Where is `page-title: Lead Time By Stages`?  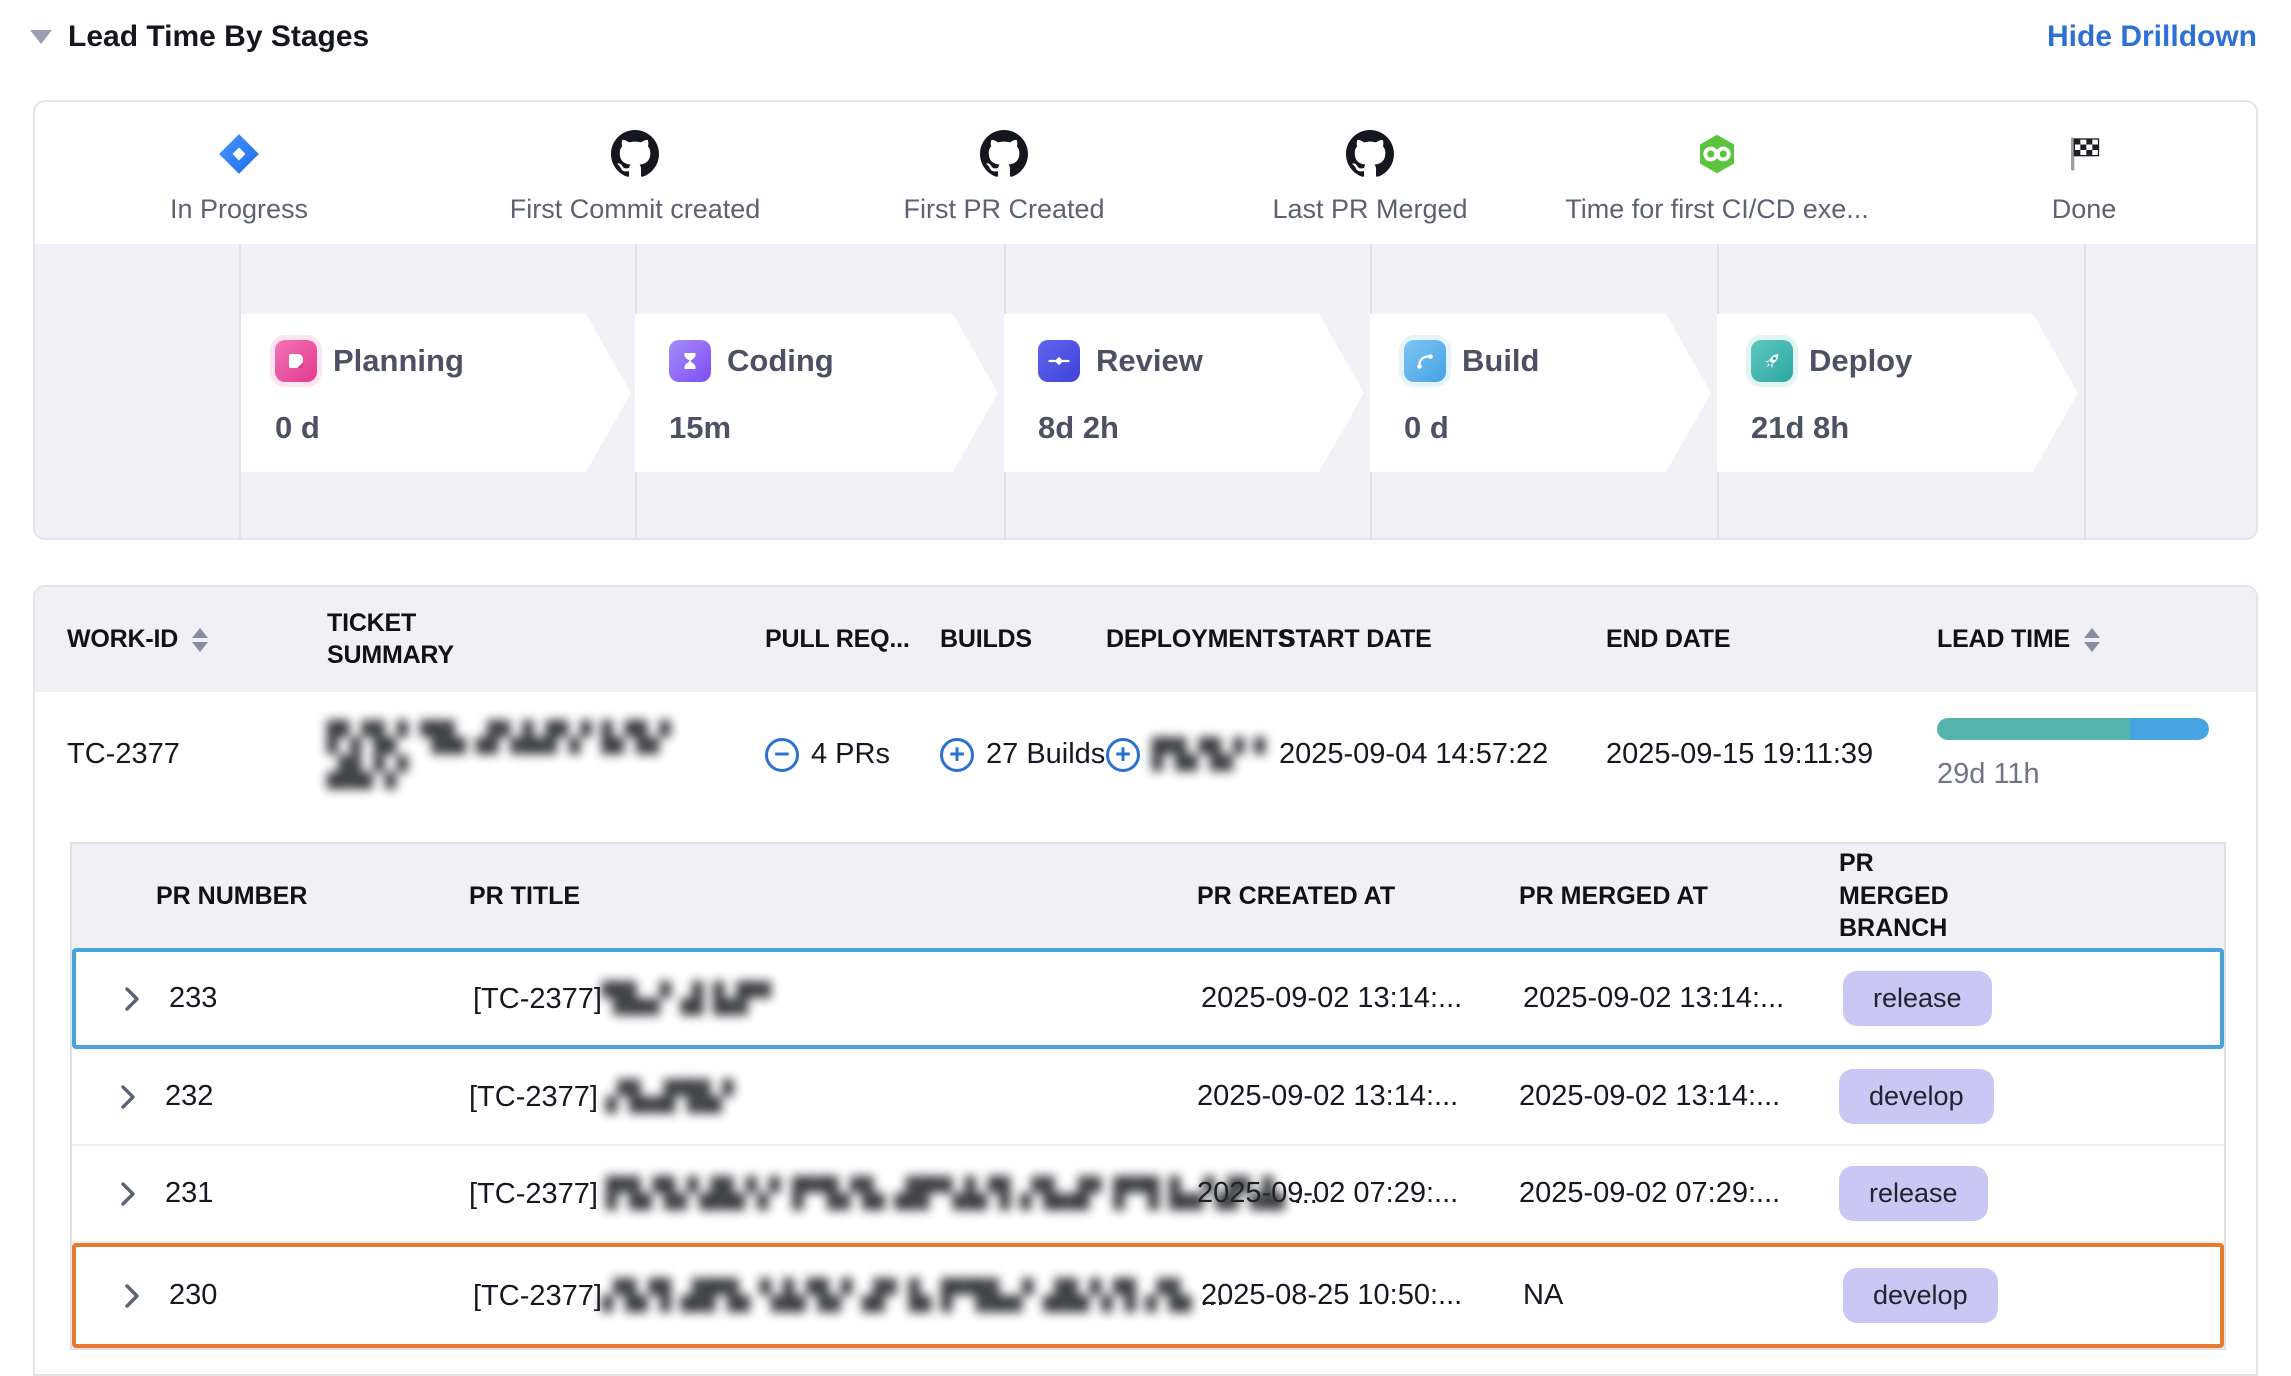 page-title: Lead Time By Stages is located at coordinates (219, 36).